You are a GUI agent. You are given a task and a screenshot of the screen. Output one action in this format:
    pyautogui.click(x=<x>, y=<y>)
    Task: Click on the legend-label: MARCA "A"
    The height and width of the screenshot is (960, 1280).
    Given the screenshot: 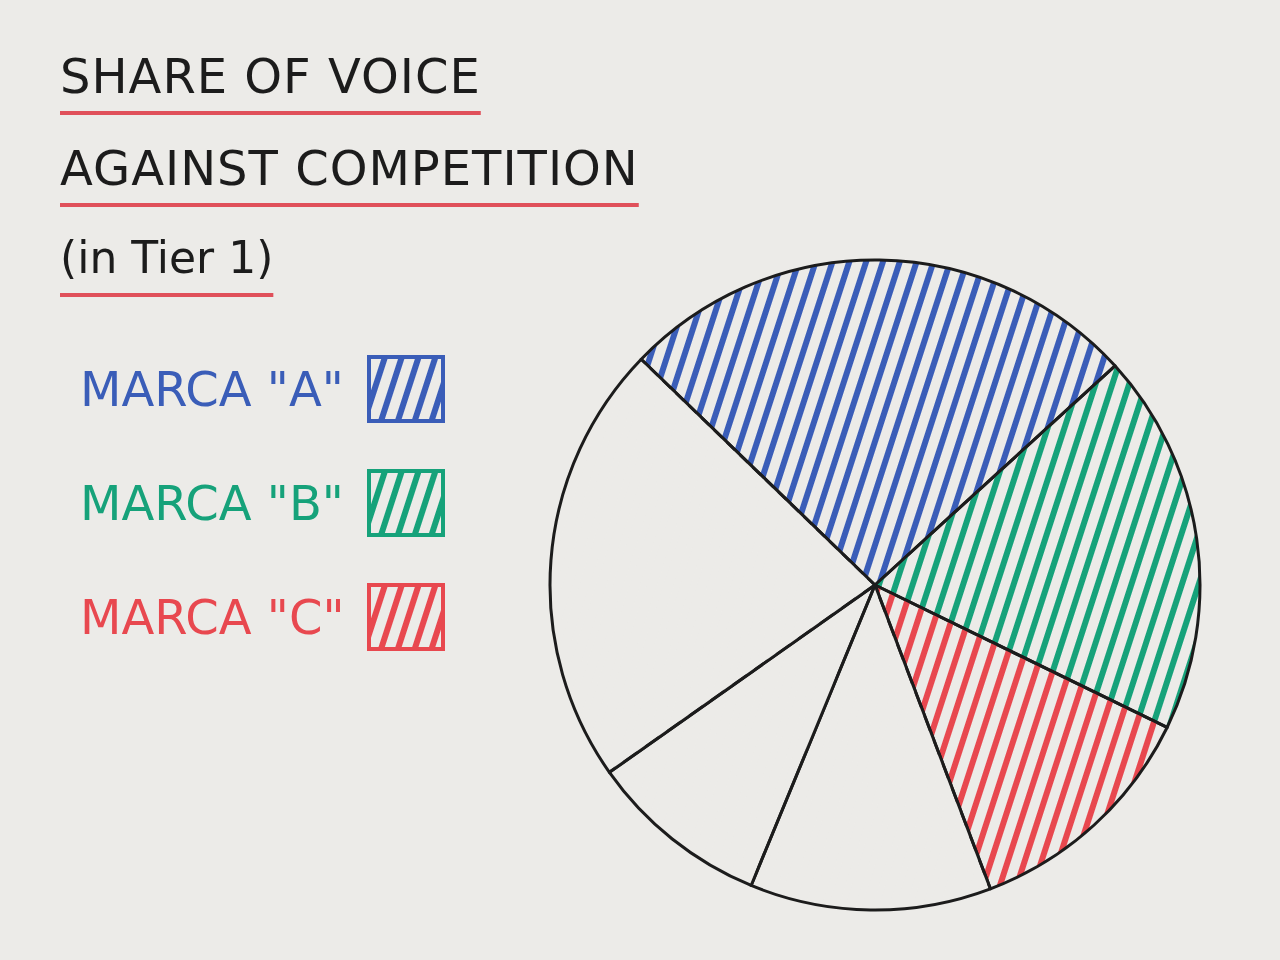 What is the action you would take?
    pyautogui.click(x=212, y=389)
    